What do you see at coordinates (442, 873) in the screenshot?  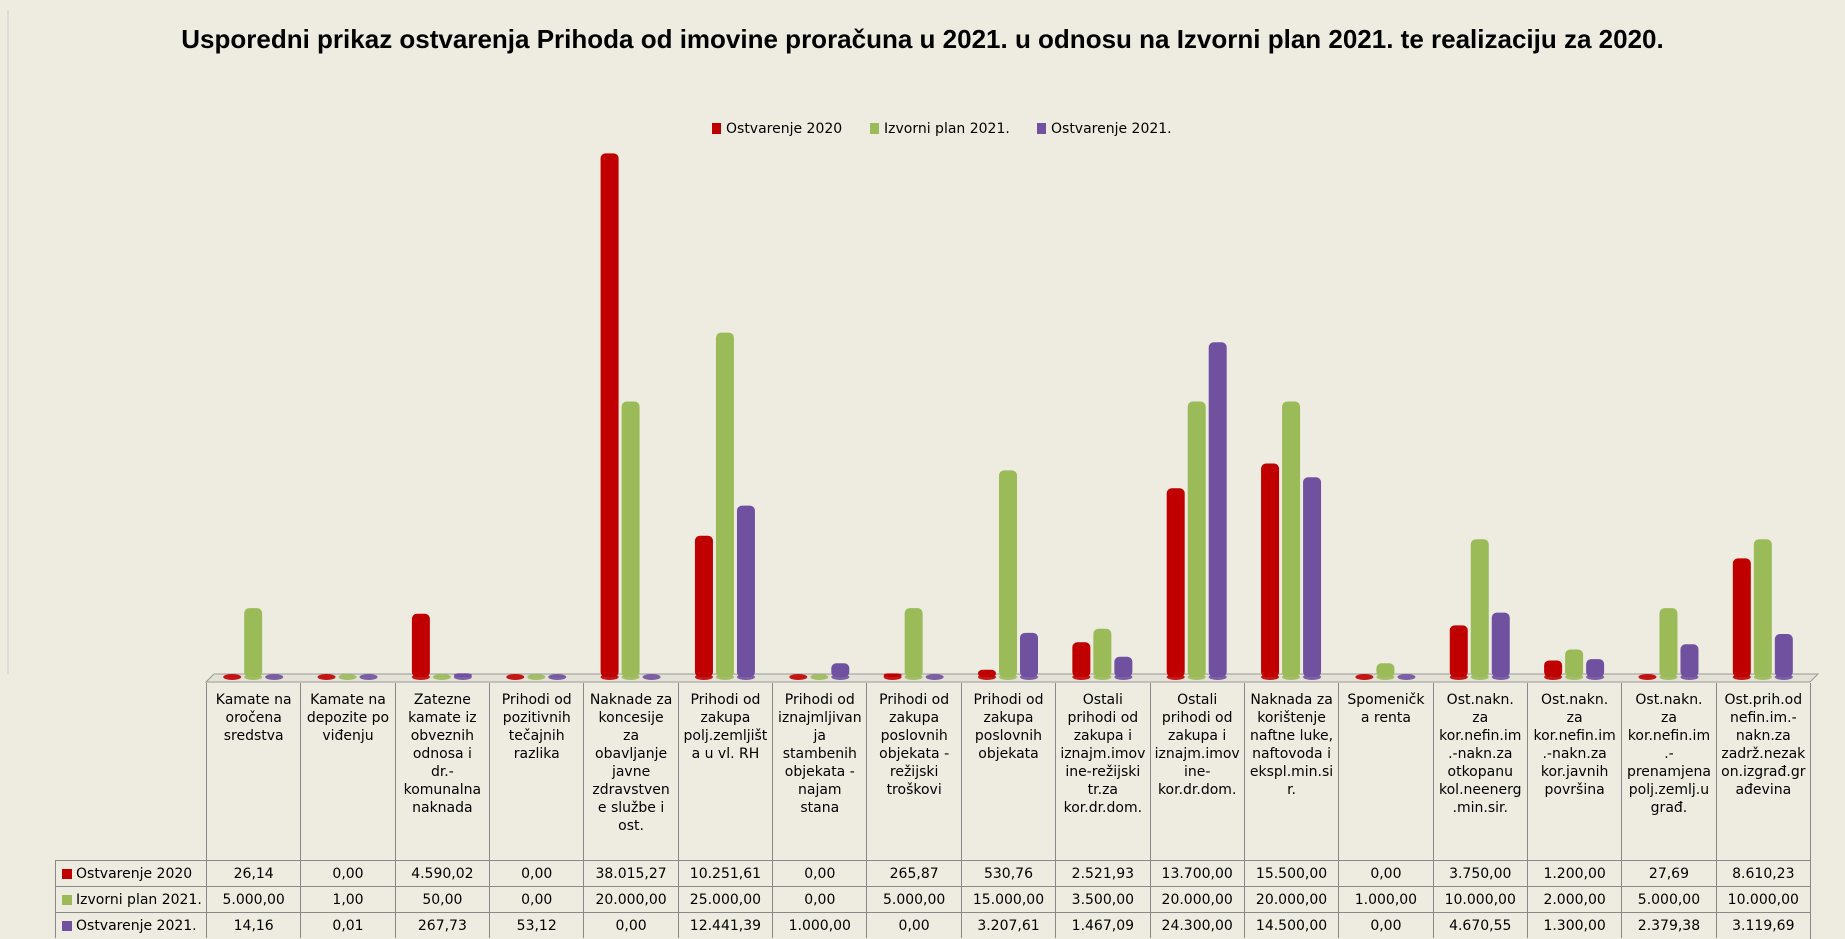 I see `table-value: 4.590,02` at bounding box center [442, 873].